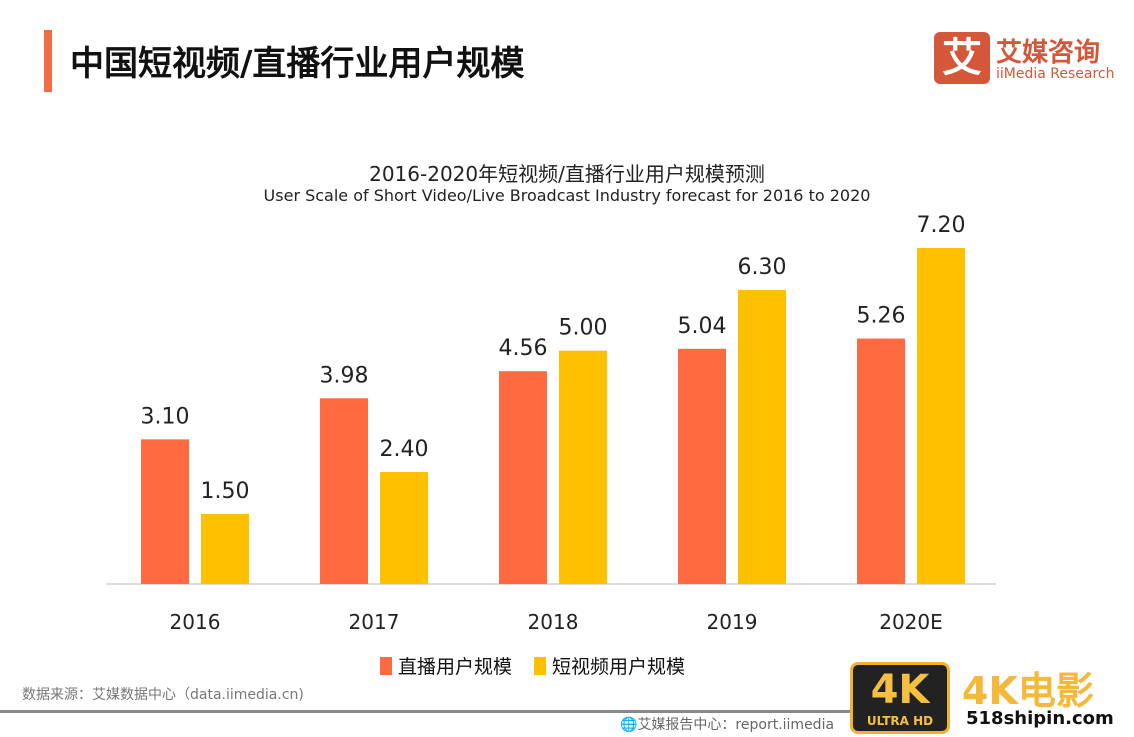  I want to click on logo-text-cn: 艾媒咨询, so click(1048, 53).